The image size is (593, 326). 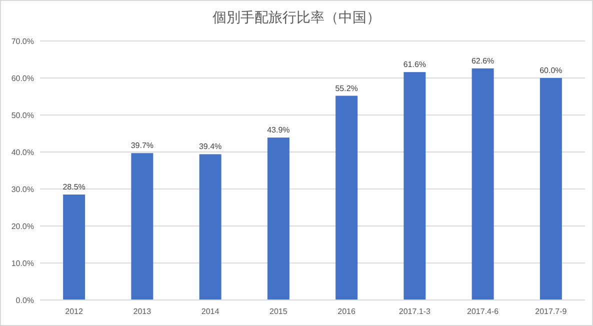 What do you see at coordinates (22, 226) in the screenshot?
I see `y-tick-label: 20.0%` at bounding box center [22, 226].